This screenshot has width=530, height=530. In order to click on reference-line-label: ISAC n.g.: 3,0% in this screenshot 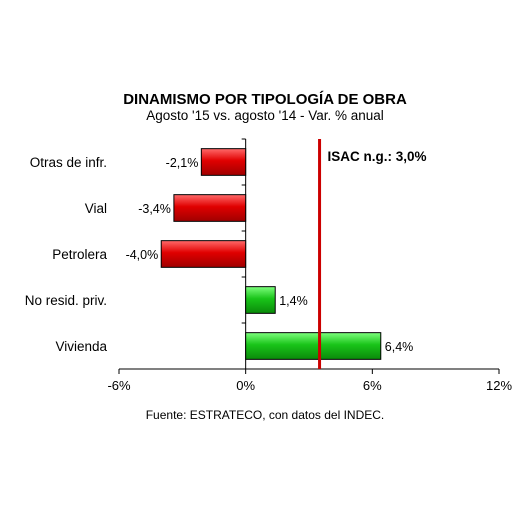, I will do `click(377, 156)`.